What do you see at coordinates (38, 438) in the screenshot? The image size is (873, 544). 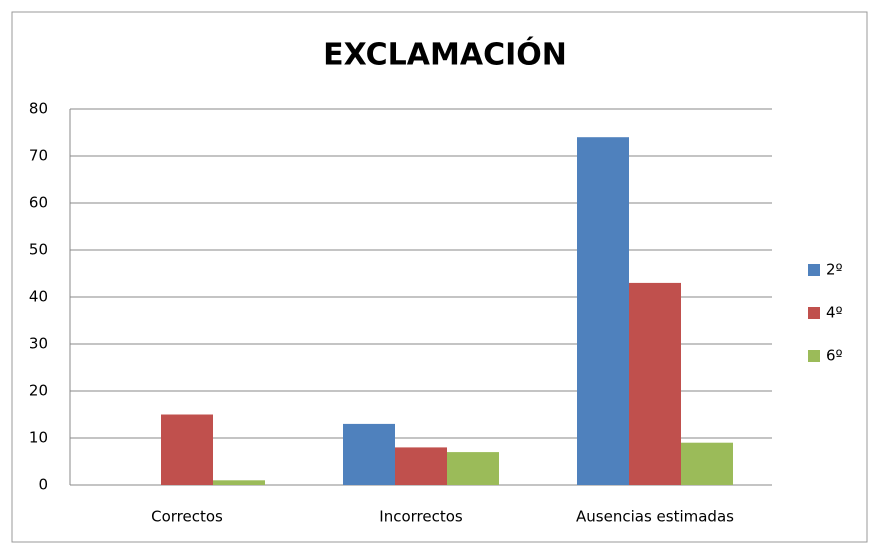 I see `y-tick-label: 10` at bounding box center [38, 438].